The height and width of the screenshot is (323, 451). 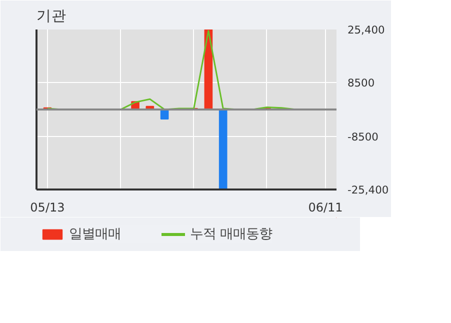 I want to click on x-tick-label: 05/13, so click(x=47, y=207).